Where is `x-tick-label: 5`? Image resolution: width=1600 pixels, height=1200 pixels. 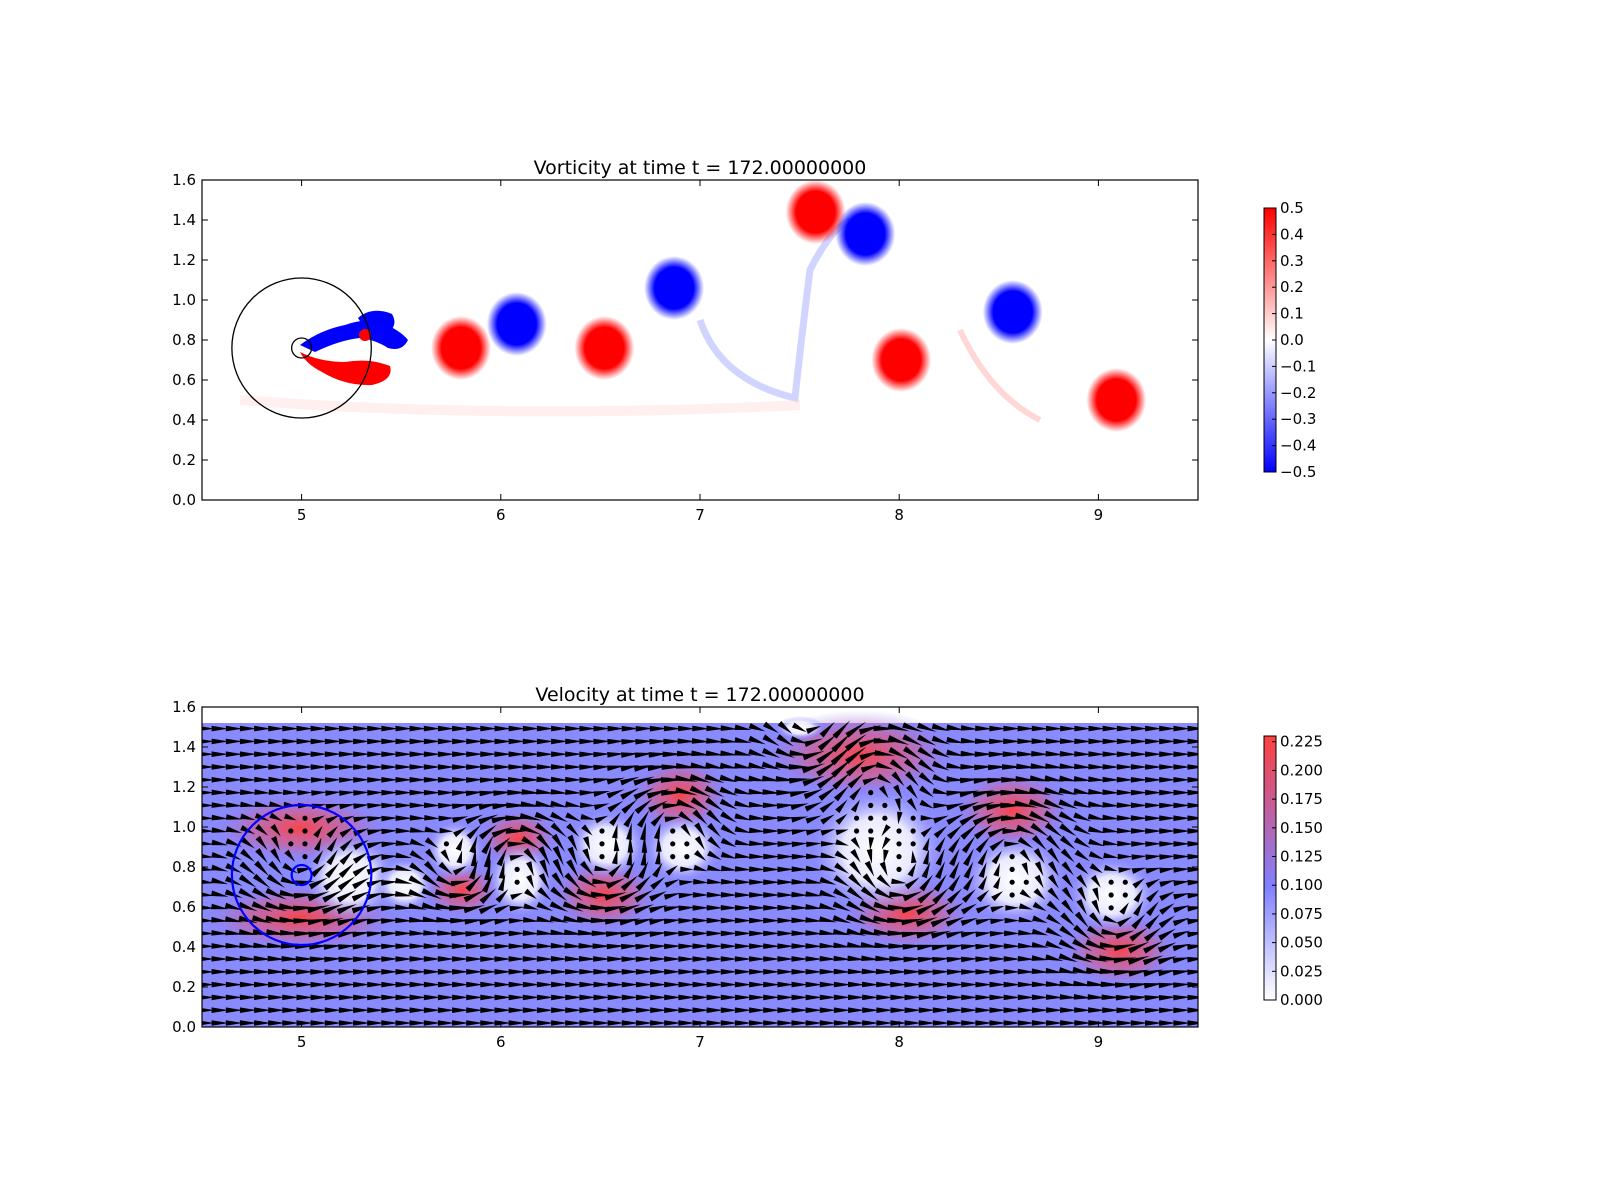
x-tick-label: 5 is located at coordinates (302, 515).